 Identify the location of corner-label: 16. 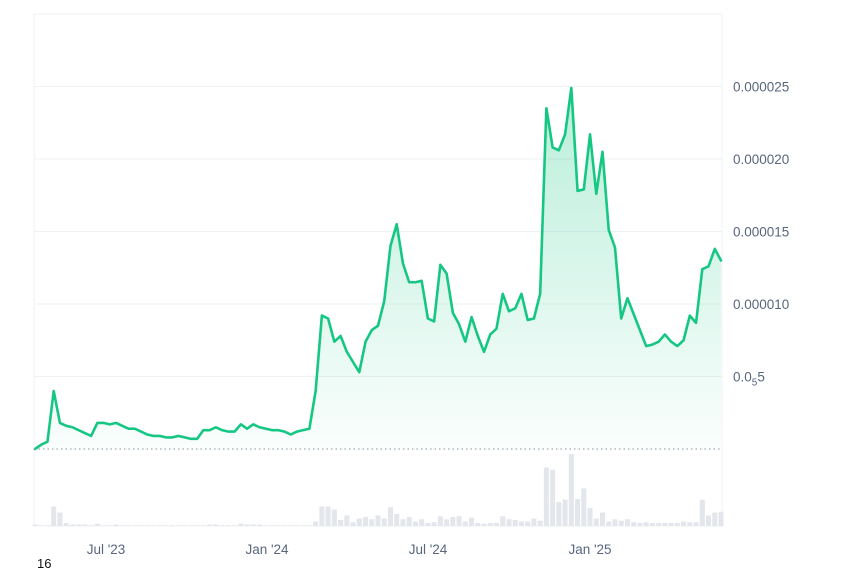
(44, 563).